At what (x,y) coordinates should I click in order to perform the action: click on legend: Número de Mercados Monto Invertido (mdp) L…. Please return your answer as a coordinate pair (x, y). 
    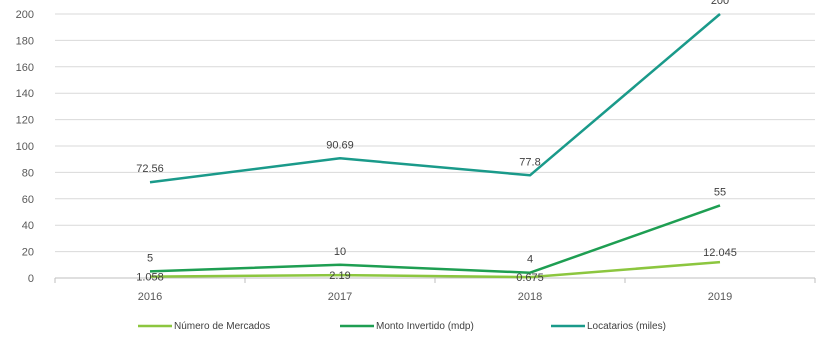
    Looking at the image, I should click on (402, 326).